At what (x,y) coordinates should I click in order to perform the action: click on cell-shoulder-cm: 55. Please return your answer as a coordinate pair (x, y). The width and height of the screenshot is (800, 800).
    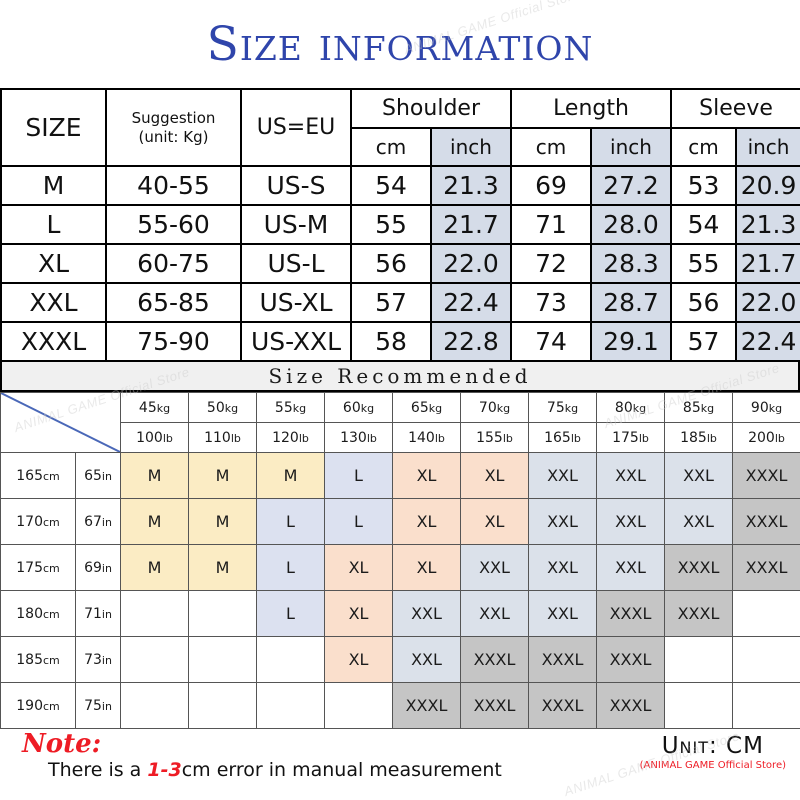
    Looking at the image, I should click on (391, 224).